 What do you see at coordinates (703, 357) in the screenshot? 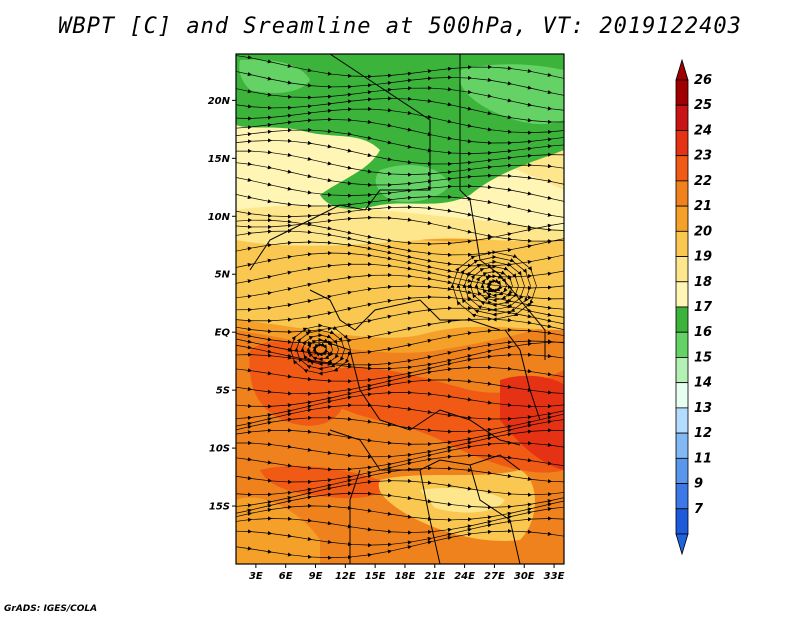
I see `colorbar-label: 15` at bounding box center [703, 357].